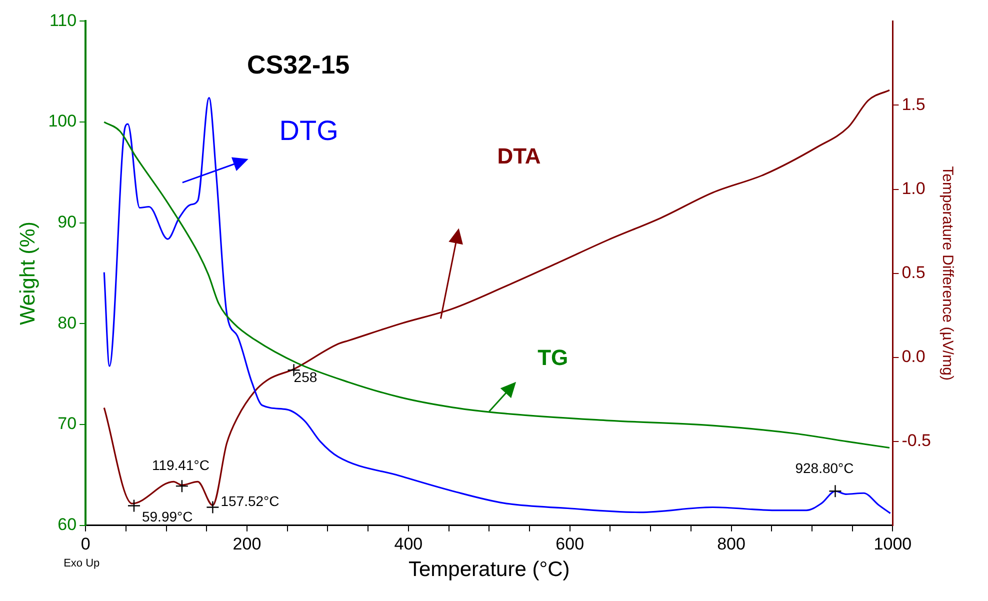 This screenshot has height=601, width=988. I want to click on y2-axis-title: Temperature Difference (µV/mg), so click(947, 273).